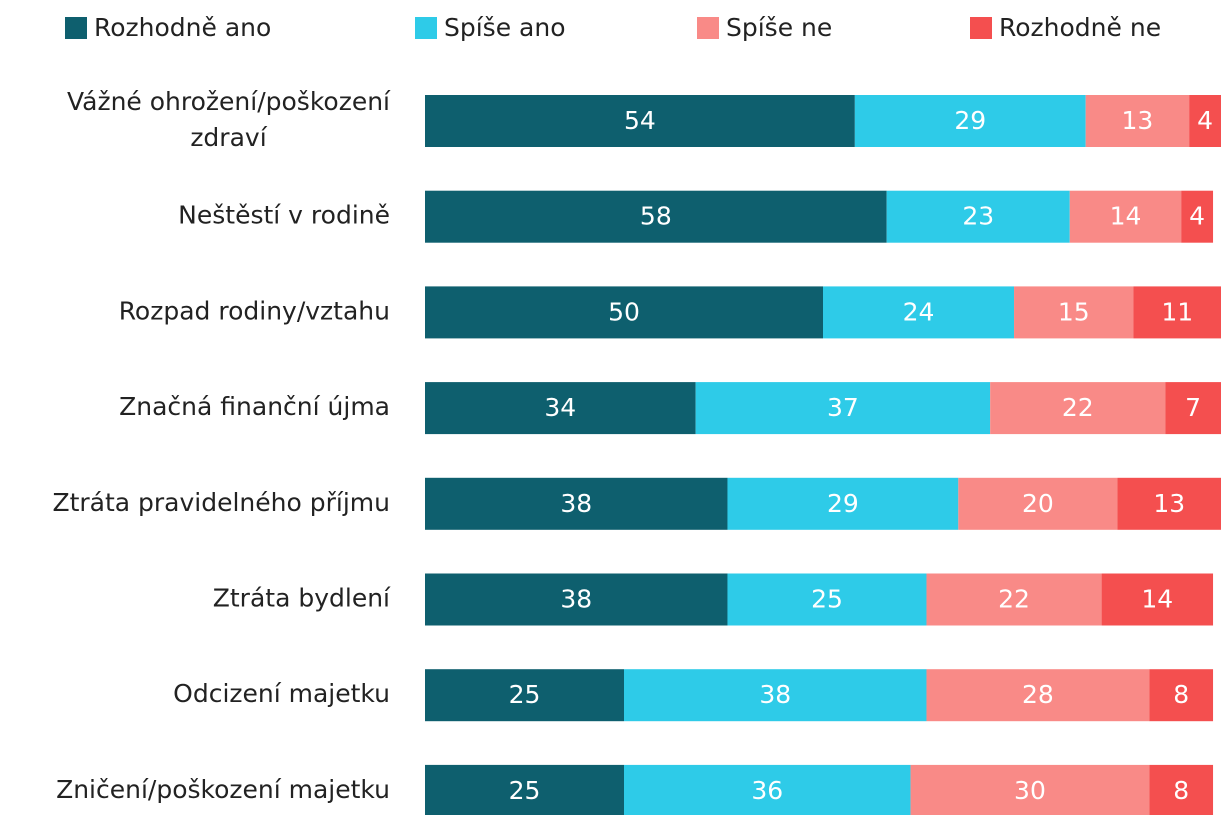 This screenshot has height=815, width=1221. What do you see at coordinates (254, 406) in the screenshot?
I see `category-label: Značná finanční újma` at bounding box center [254, 406].